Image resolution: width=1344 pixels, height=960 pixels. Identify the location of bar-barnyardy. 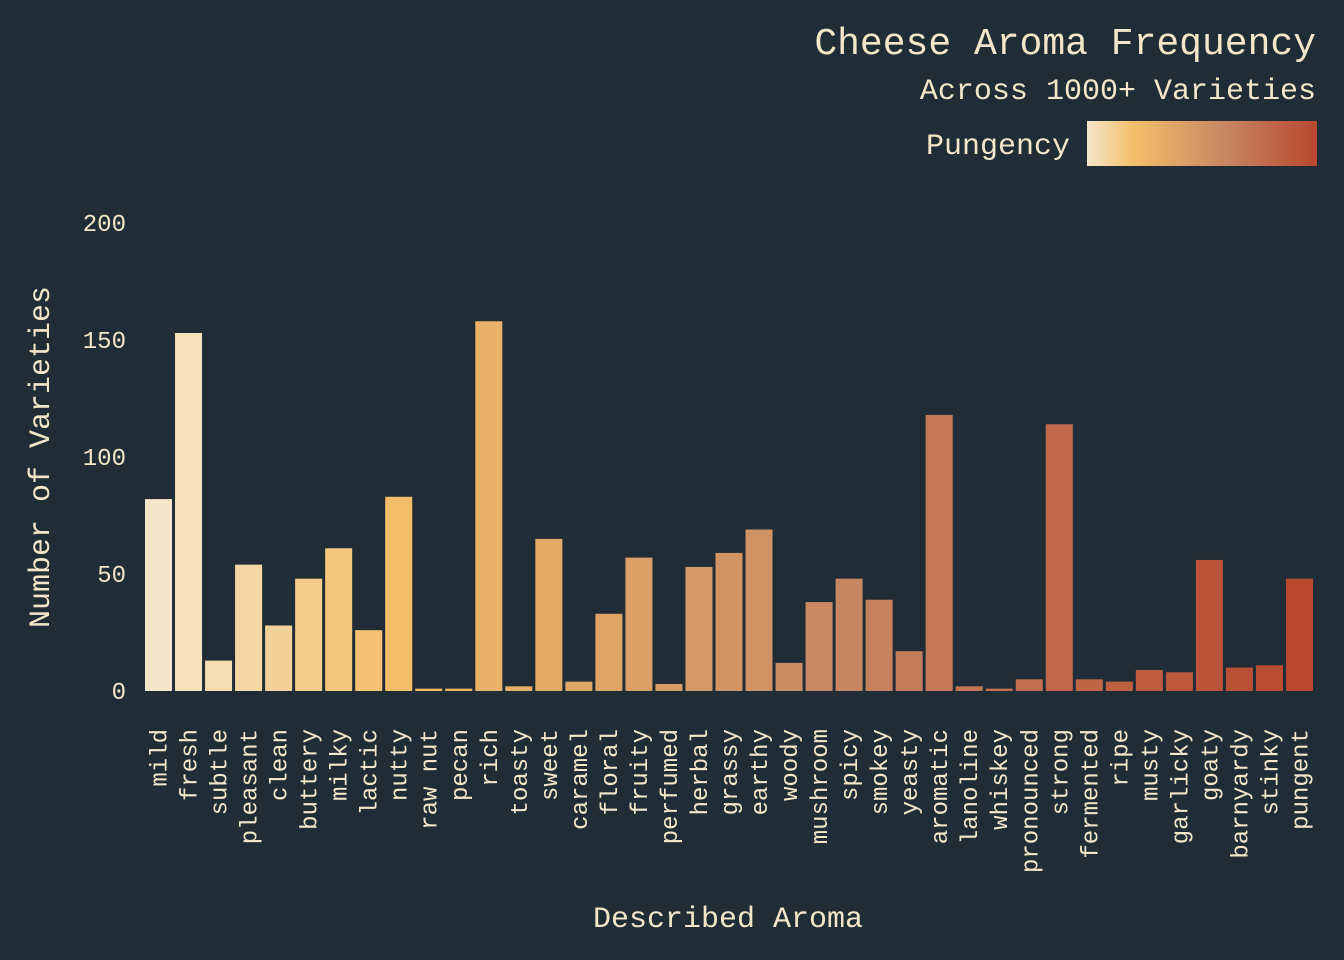
(1239, 679).